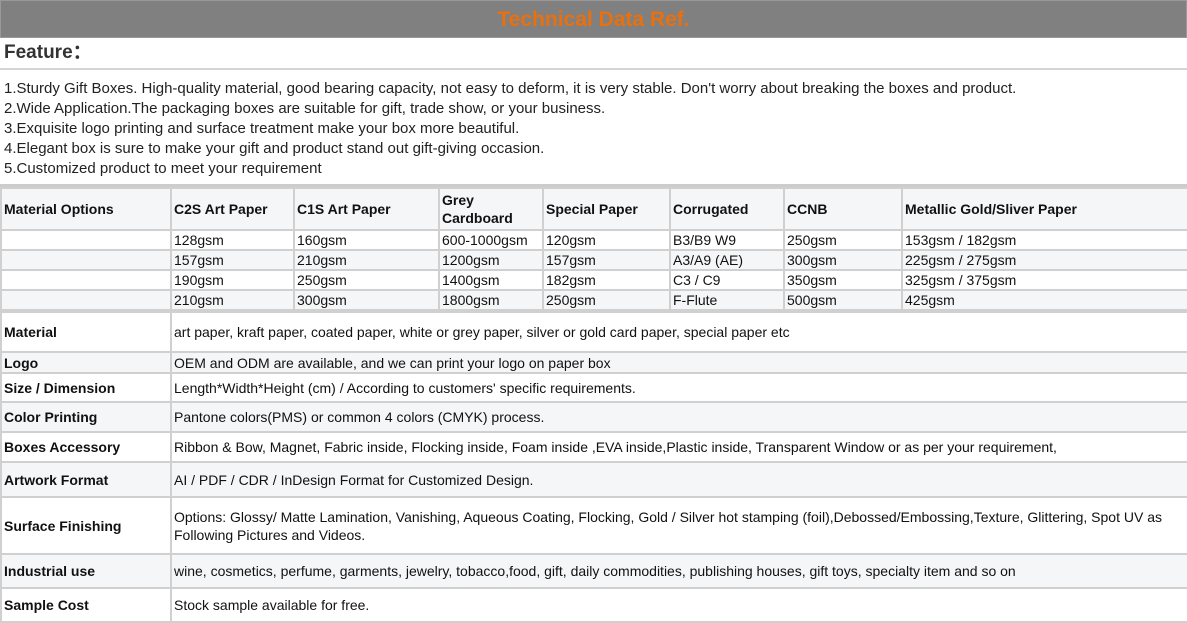  What do you see at coordinates (727, 240) in the screenshot?
I see `table-cell: B3/B9 W9` at bounding box center [727, 240].